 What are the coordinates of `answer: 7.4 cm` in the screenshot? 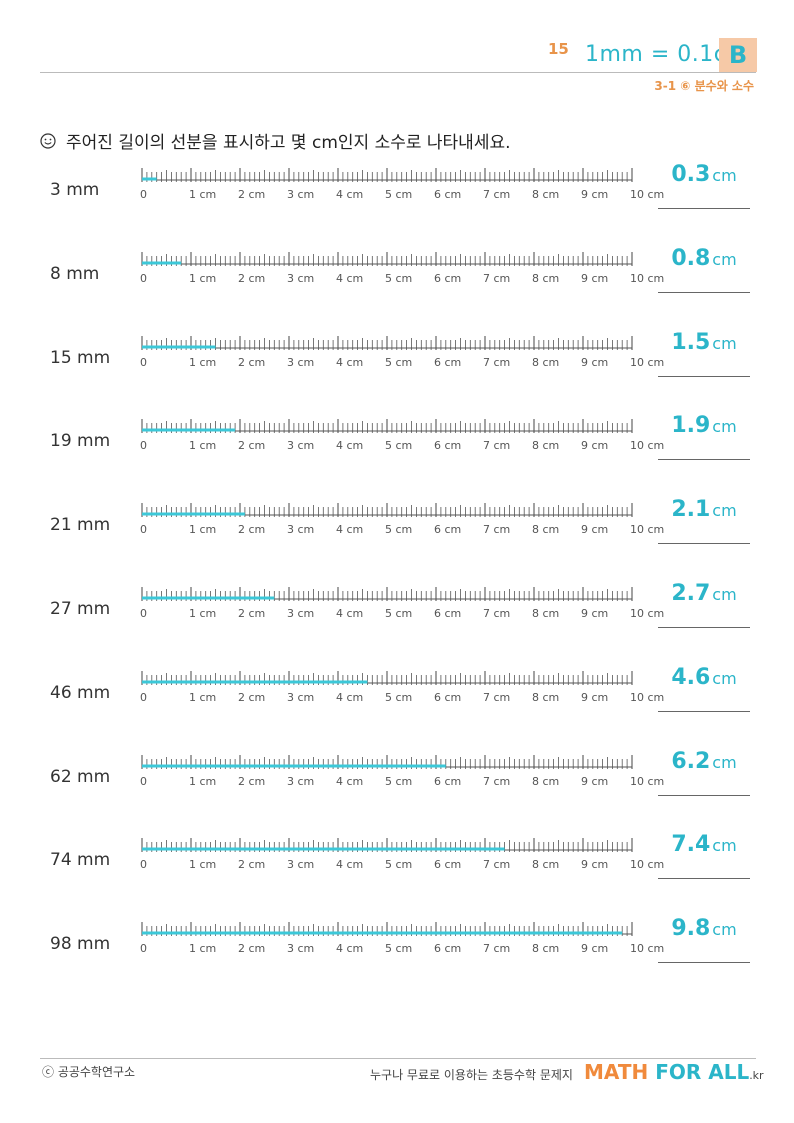 It's located at (704, 844).